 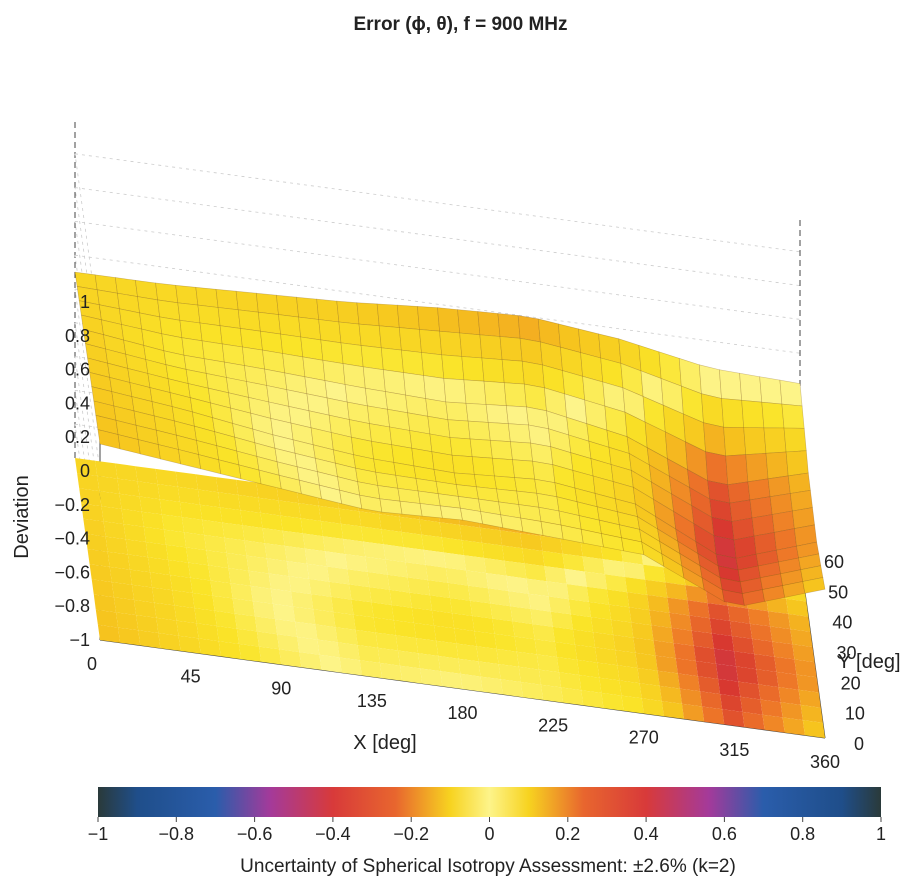 What do you see at coordinates (77, 336) in the screenshot?
I see `z-tick-label: 0.8` at bounding box center [77, 336].